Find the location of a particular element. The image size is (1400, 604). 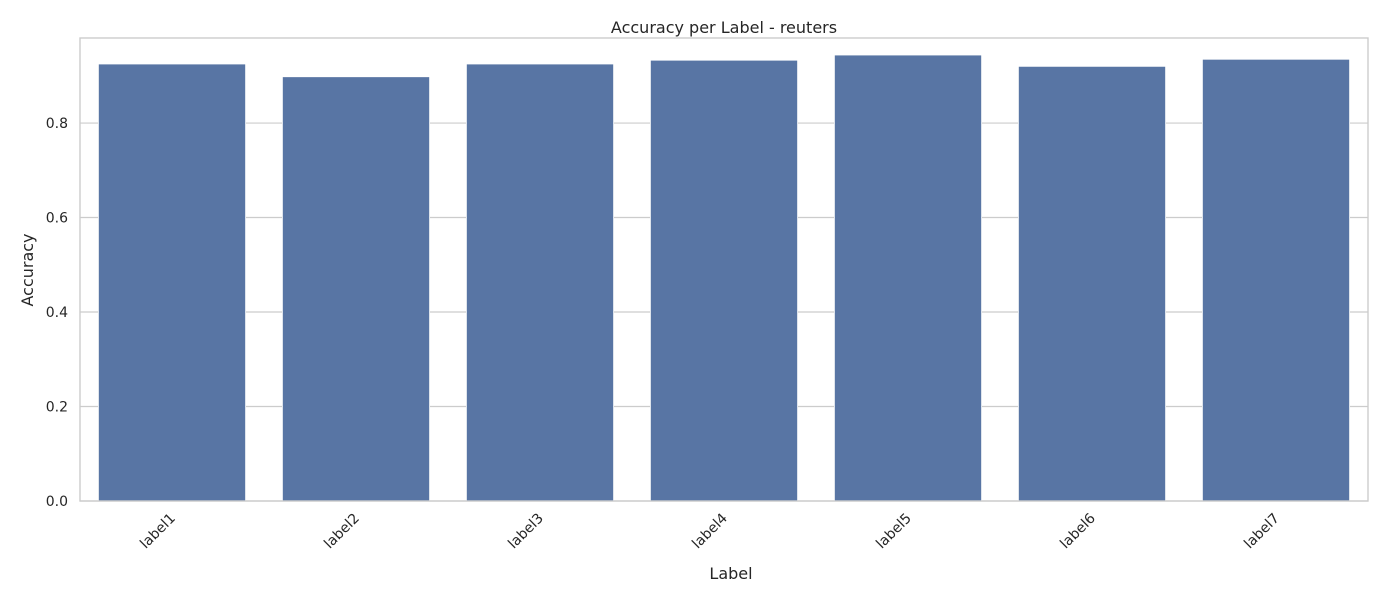

bar-label3 is located at coordinates (539, 282).